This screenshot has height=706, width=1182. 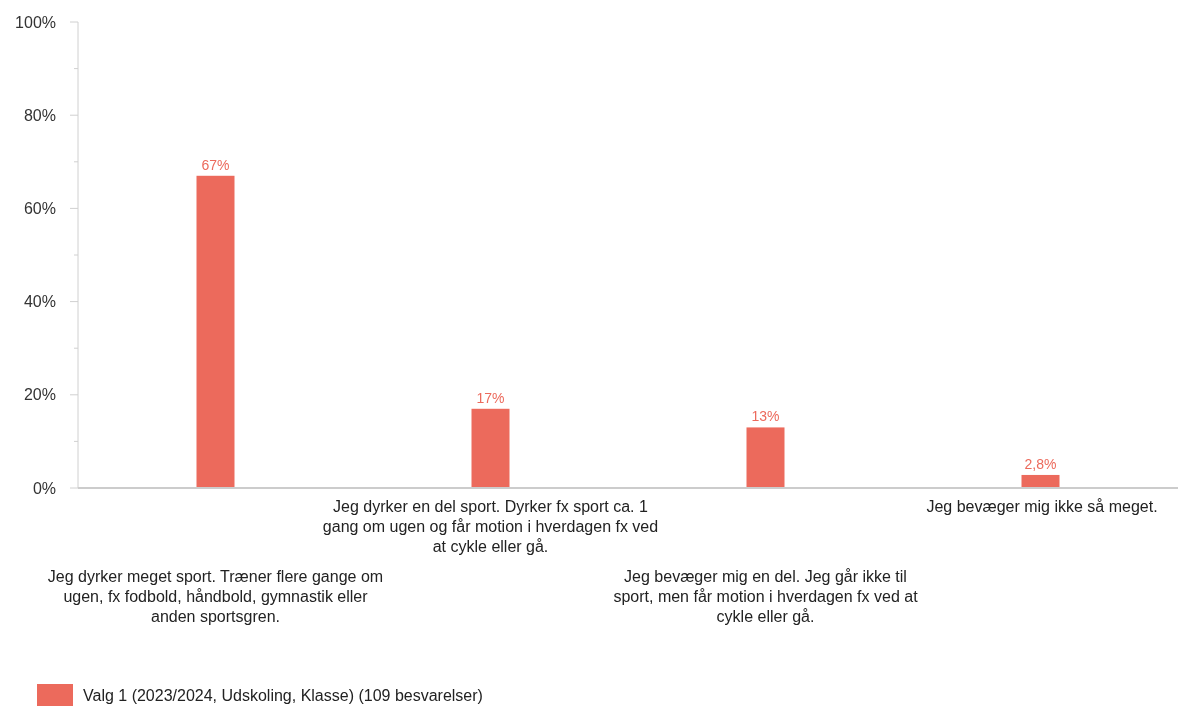 What do you see at coordinates (1042, 506) in the screenshot?
I see `x-tick-label: Jeg bevæger mig ikke så meget.` at bounding box center [1042, 506].